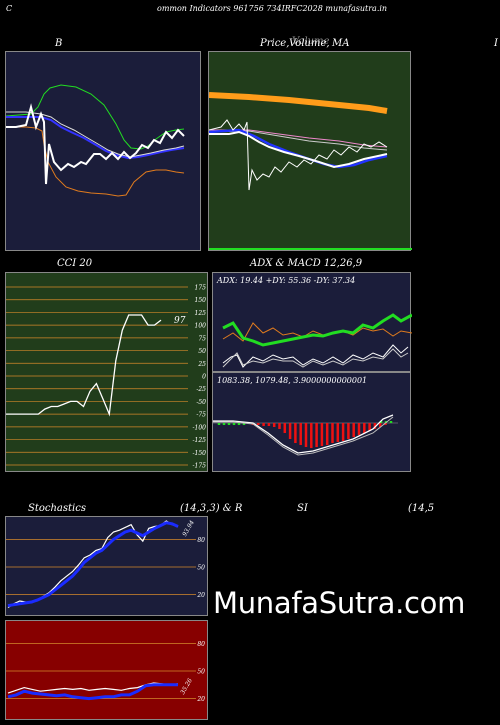 This screenshot has width=500, height=725. What do you see at coordinates (201, 415) in the screenshot?
I see `cci-tick-label: -75` at bounding box center [201, 415].